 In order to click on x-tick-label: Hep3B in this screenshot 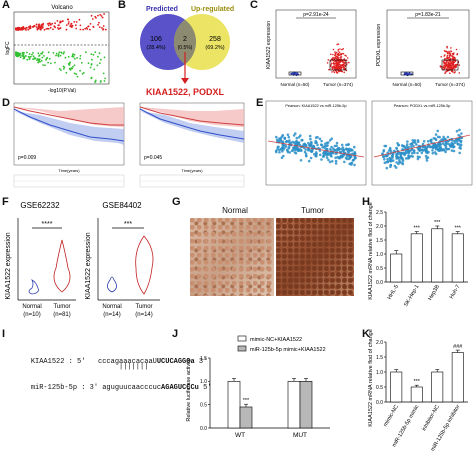, I will do `click(434, 293)`.